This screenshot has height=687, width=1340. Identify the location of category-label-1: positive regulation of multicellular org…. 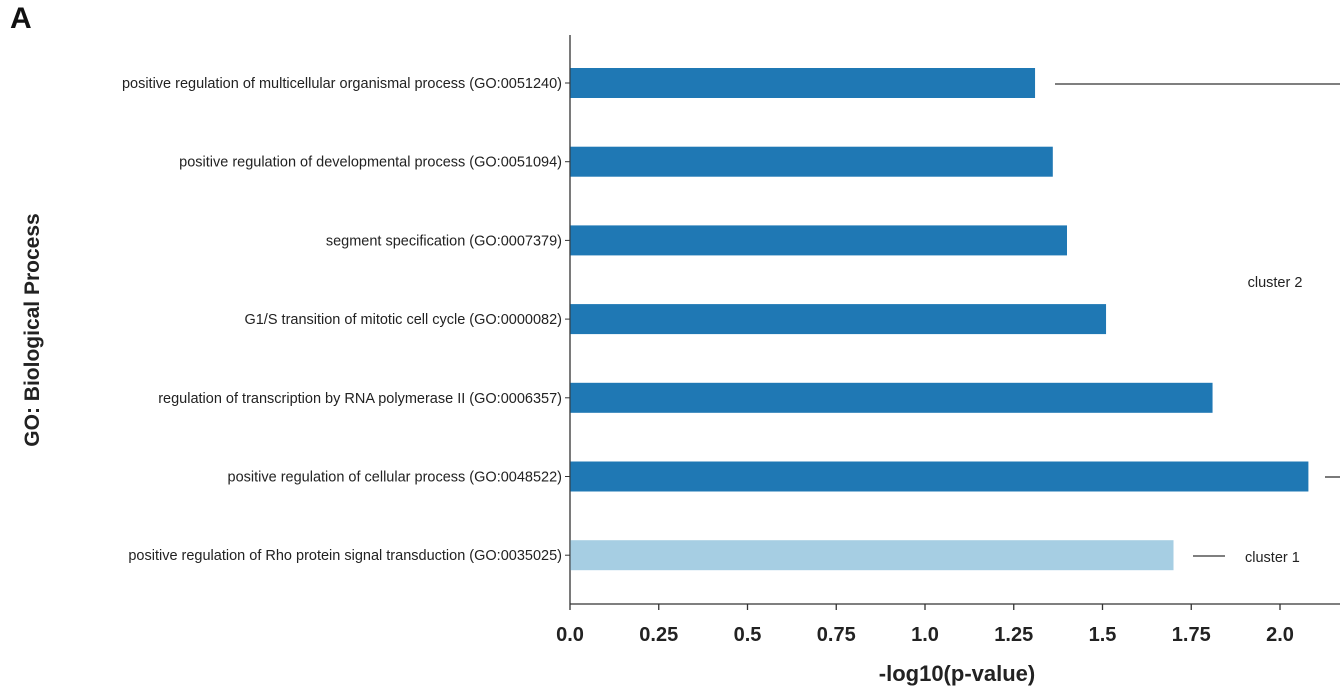
(342, 84).